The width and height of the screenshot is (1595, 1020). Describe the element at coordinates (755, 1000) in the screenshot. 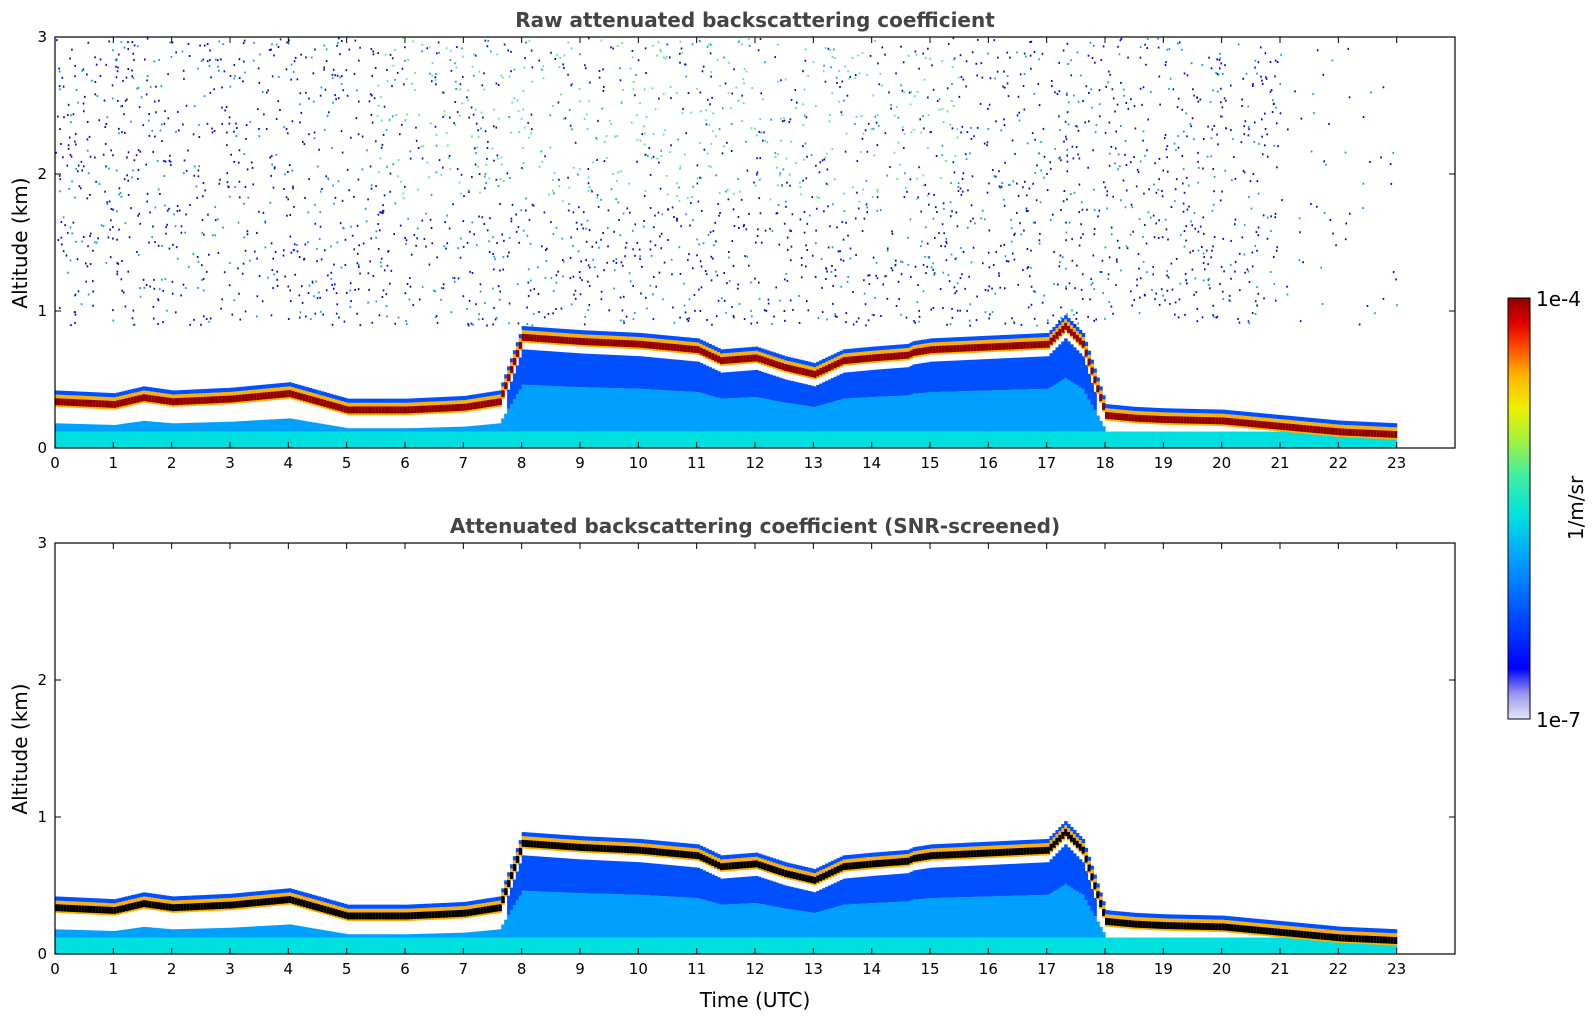

I see `x-axis-label: Time (UTC)` at that location.